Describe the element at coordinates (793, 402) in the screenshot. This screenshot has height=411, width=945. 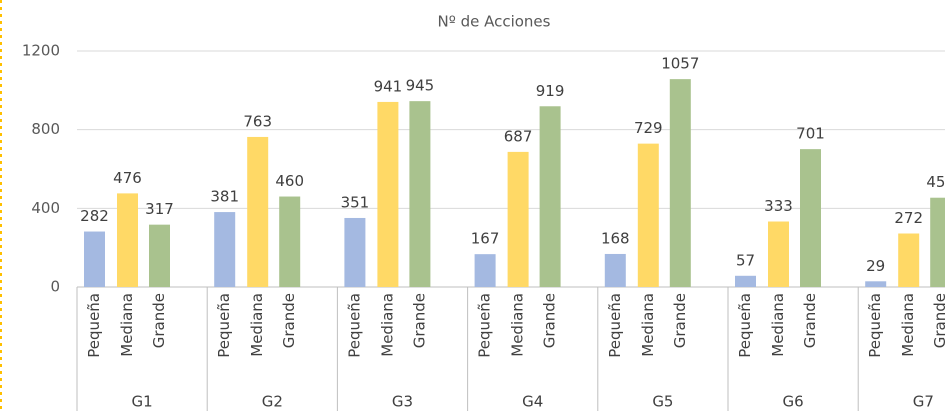
I see `group-label: G6` at that location.